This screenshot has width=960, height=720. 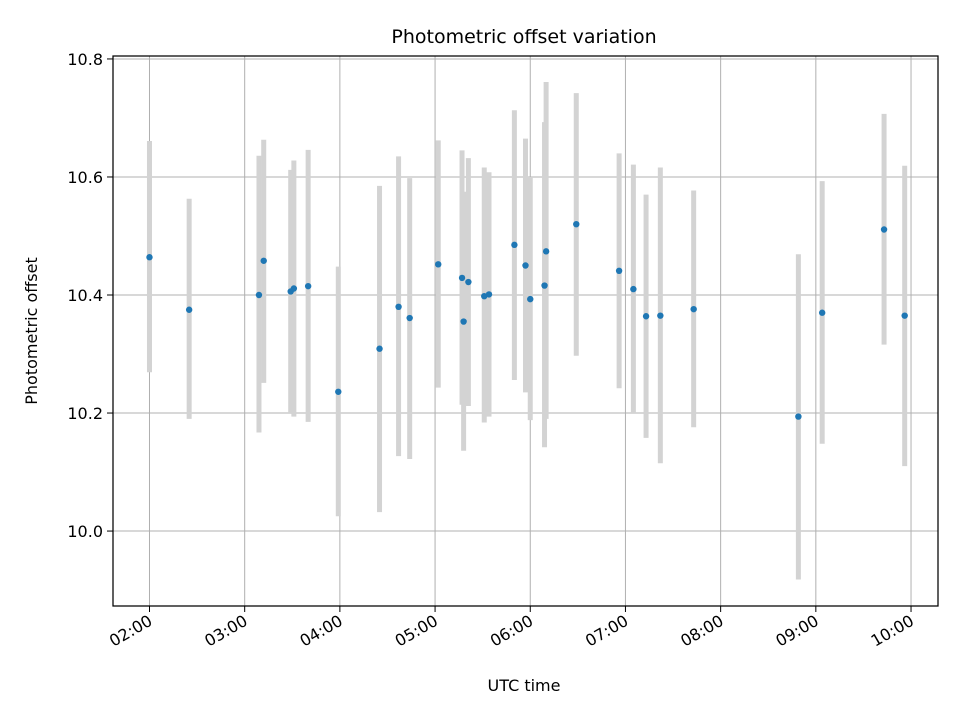 I want to click on y-axis: 10.0 10.2 10.4 10.6 10.8, so click(x=90, y=295).